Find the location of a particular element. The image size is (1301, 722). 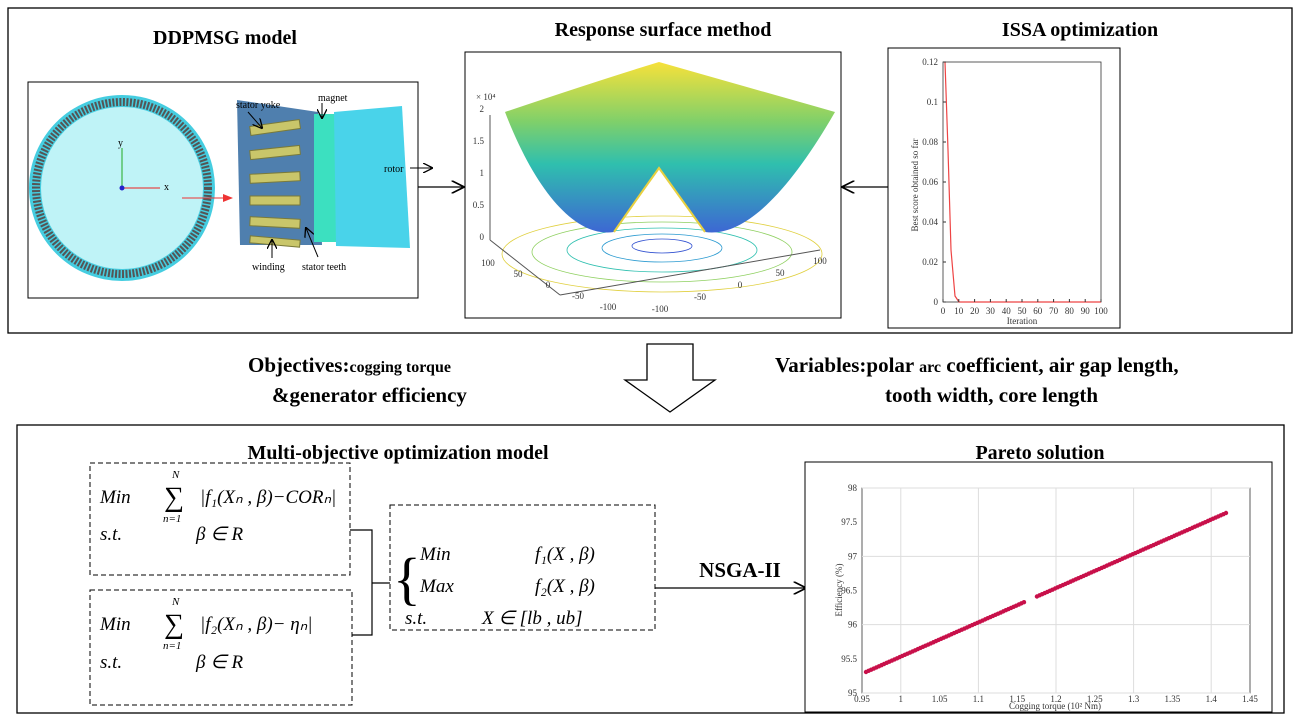

x-tick-label: 1 is located at coordinates (901, 699).